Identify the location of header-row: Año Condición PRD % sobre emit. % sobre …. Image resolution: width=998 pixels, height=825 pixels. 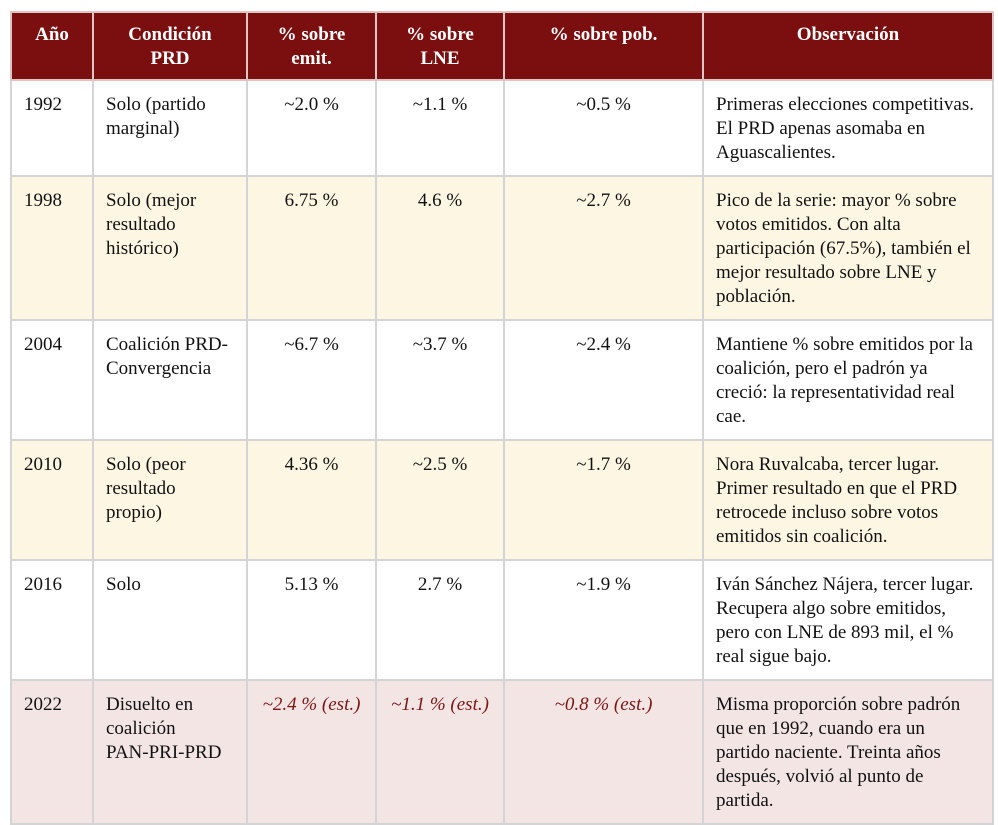
(502, 46).